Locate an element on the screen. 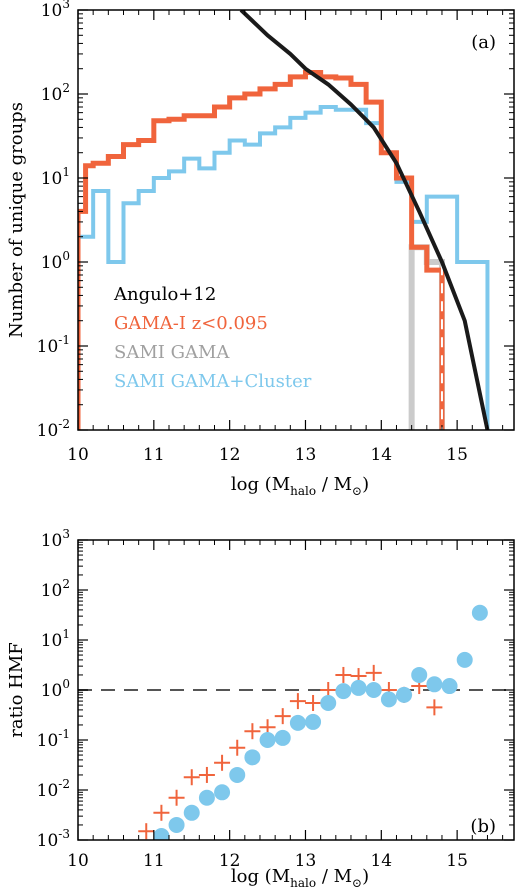 The image size is (520, 888). legend-sami-gama: SAMI GAMA is located at coordinates (172, 352).